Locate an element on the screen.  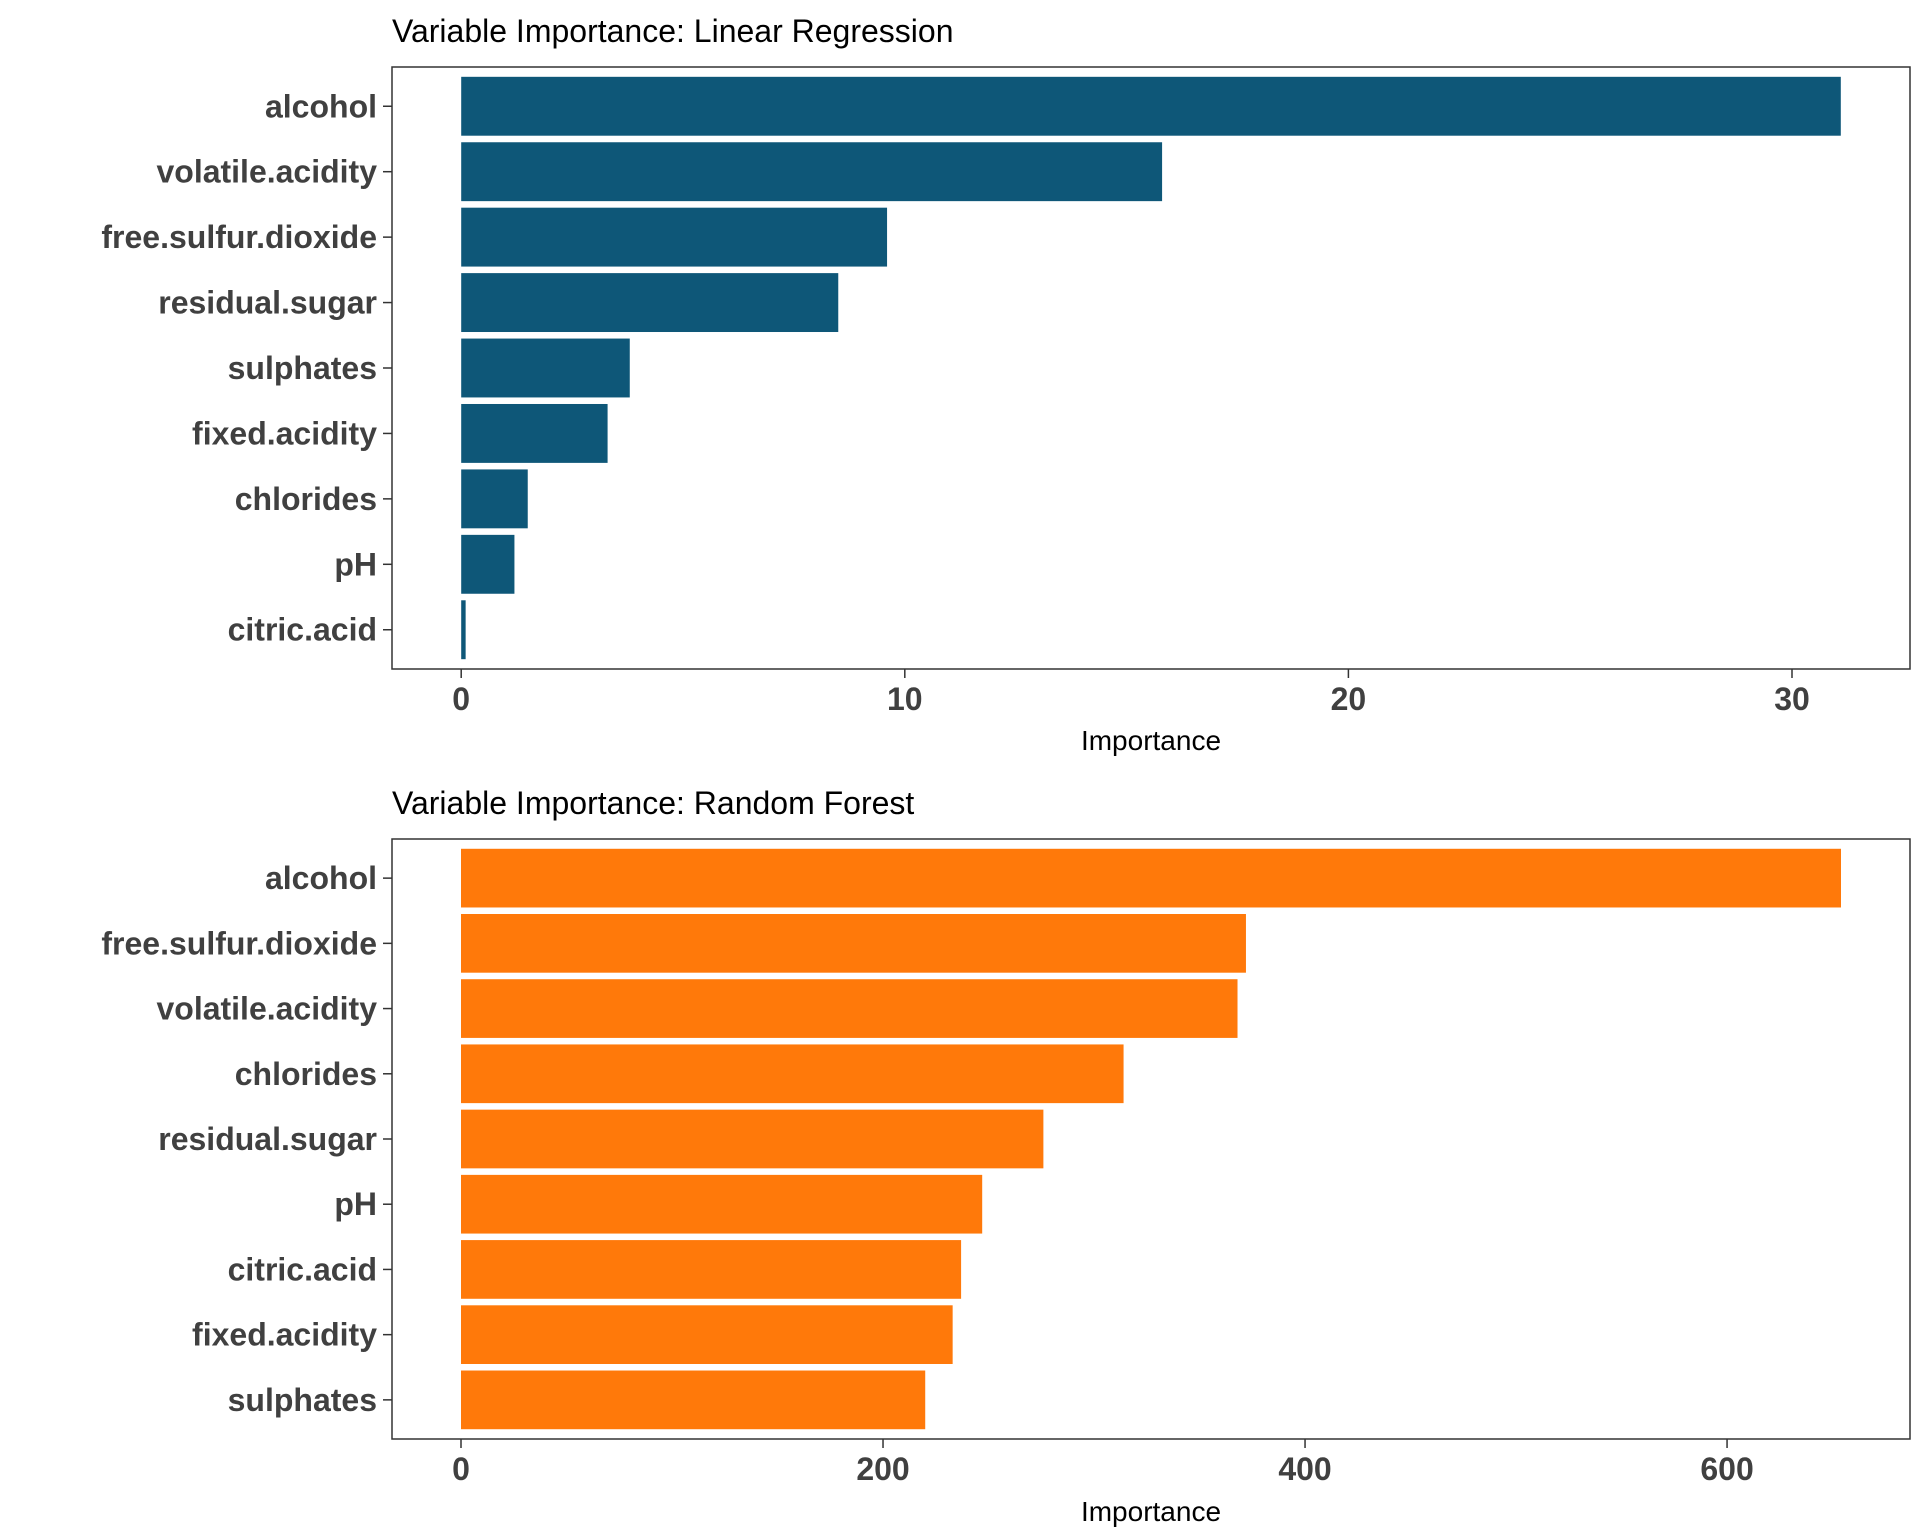
x-tick-label: 30 is located at coordinates (1792, 699).